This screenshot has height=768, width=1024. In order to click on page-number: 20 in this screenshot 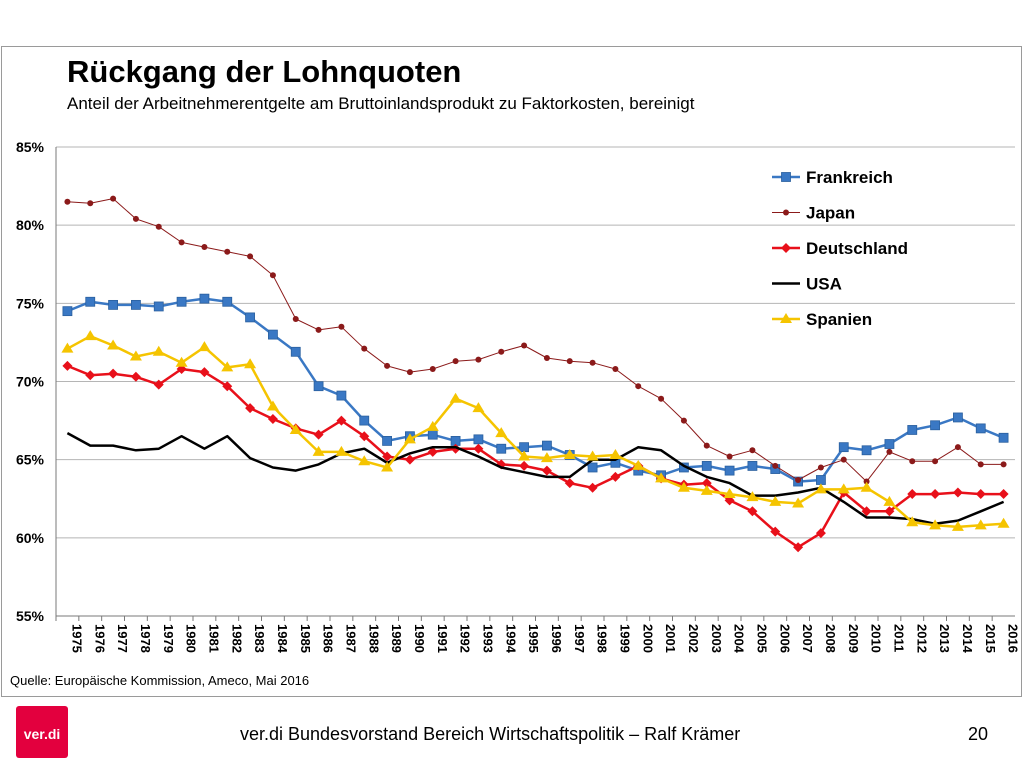, I will do `click(978, 734)`.